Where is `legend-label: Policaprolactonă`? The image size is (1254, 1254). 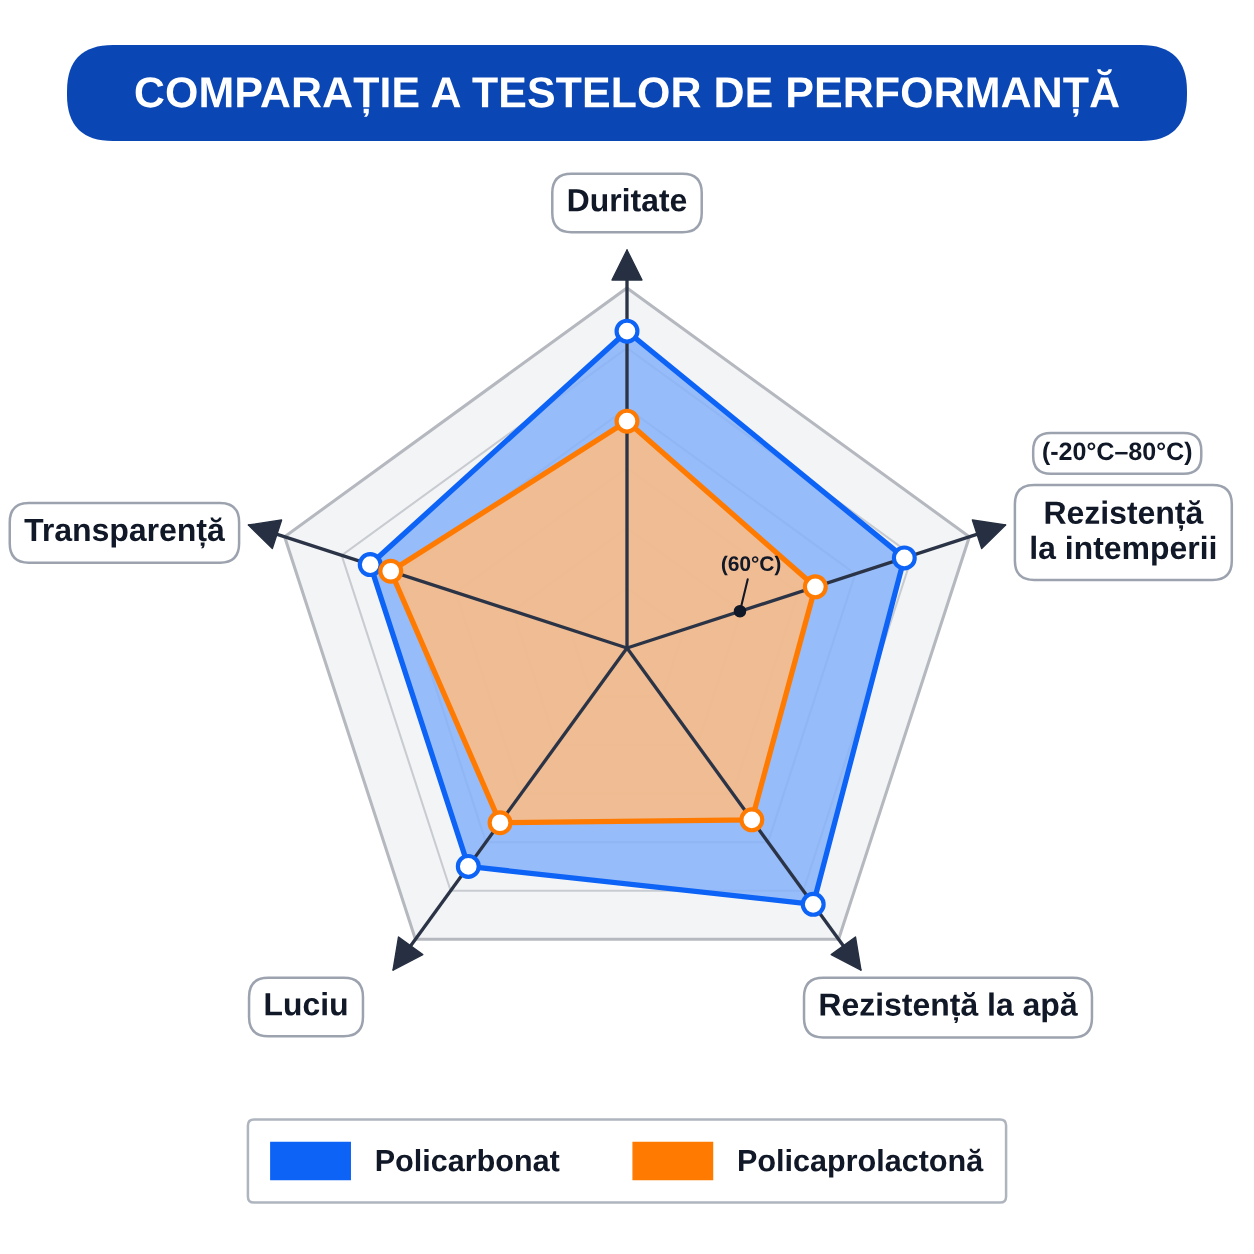
legend-label: Policaprolactonă is located at coordinates (861, 1163).